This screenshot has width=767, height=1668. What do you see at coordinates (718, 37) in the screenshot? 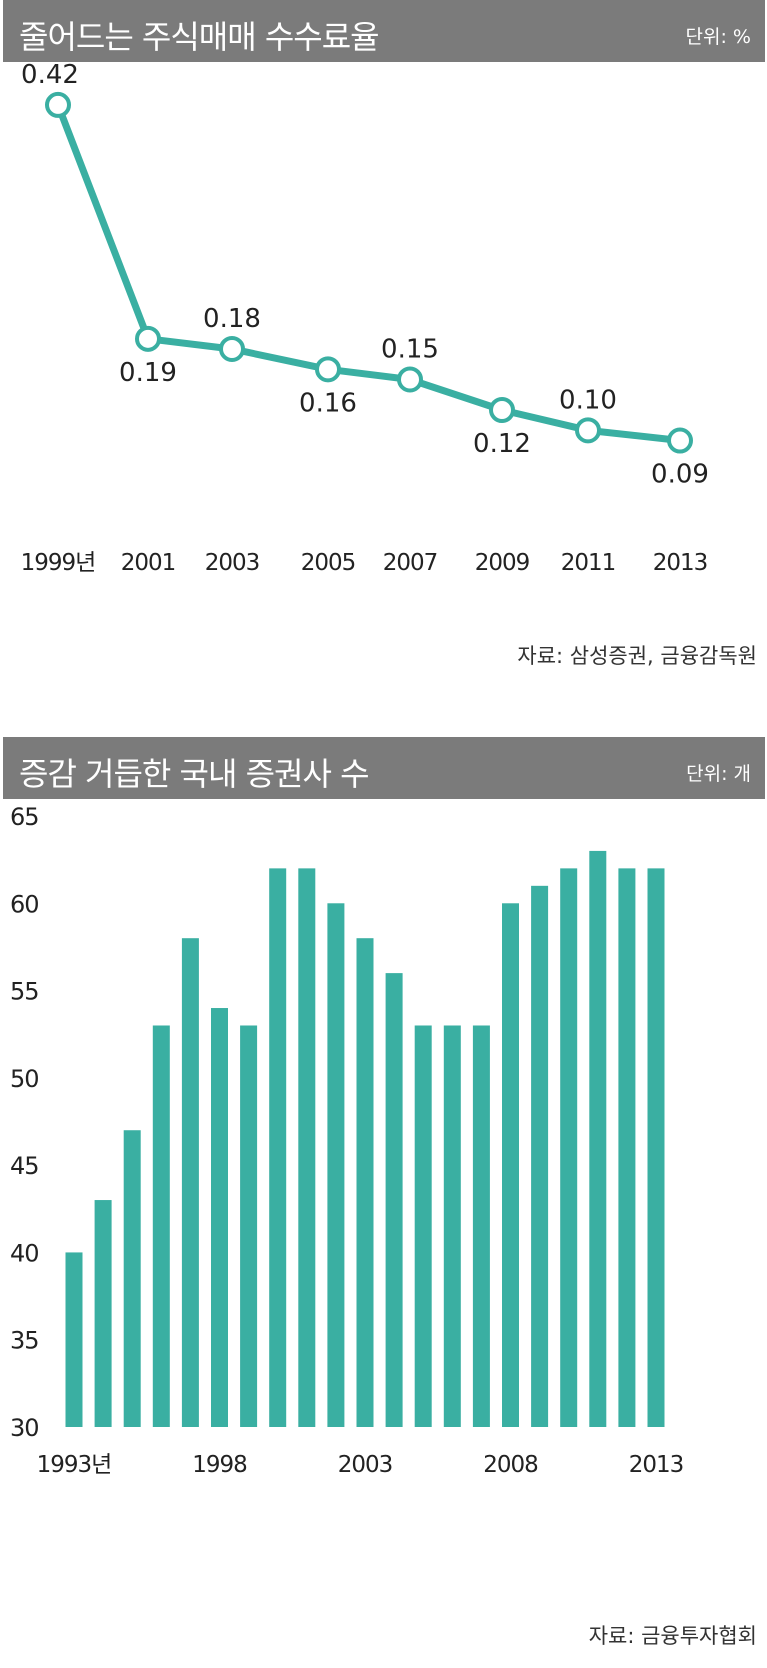
I see `commission-rate-unit: 단위: %` at bounding box center [718, 37].